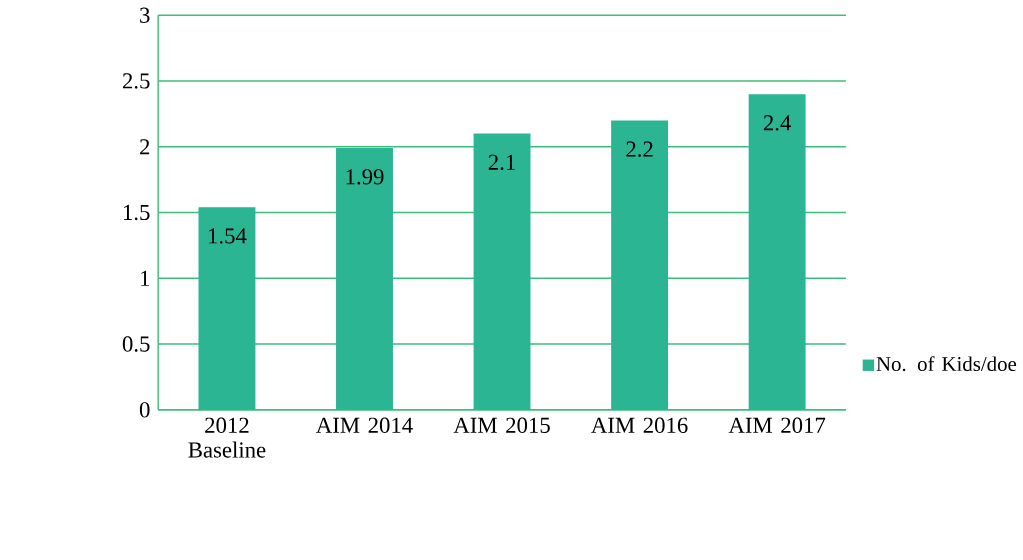 The image size is (1023, 560). I want to click on x-tick-label: AIM 2014, so click(364, 425).